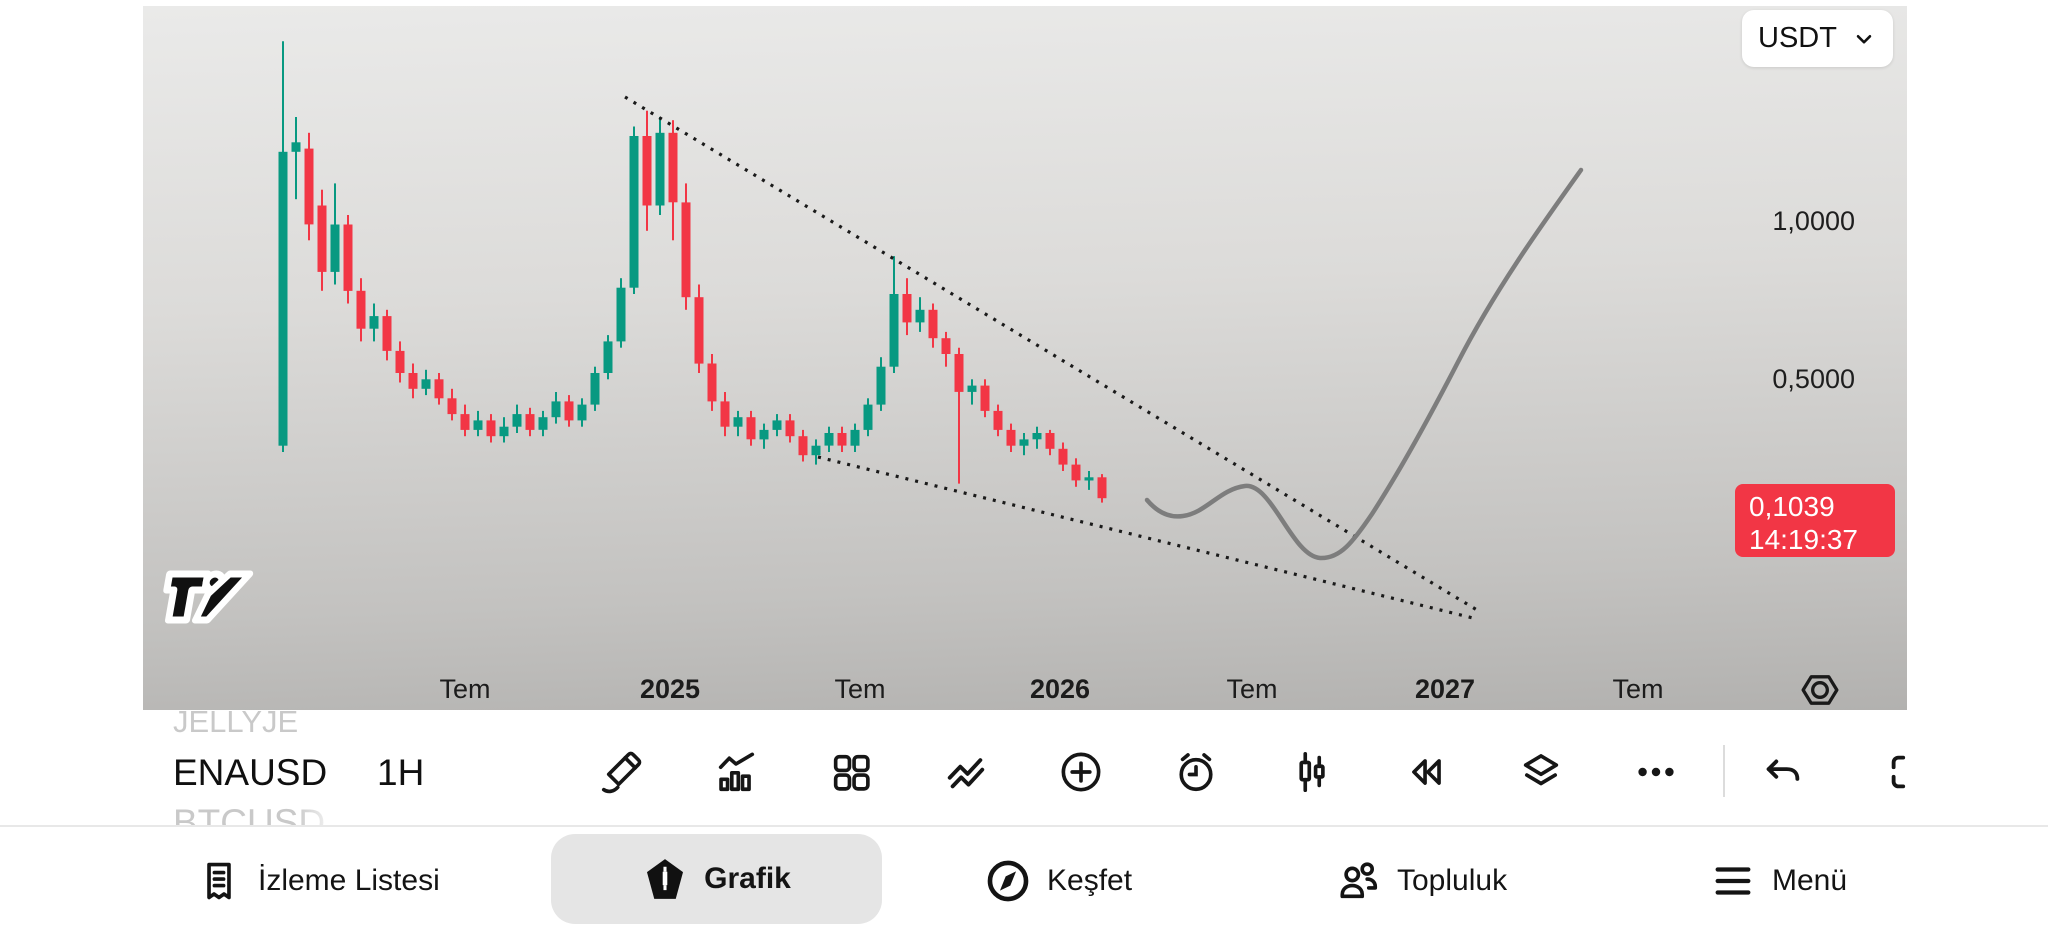 The width and height of the screenshot is (2048, 945). Describe the element at coordinates (1541, 772) in the screenshot. I see `layers-icon` at that location.